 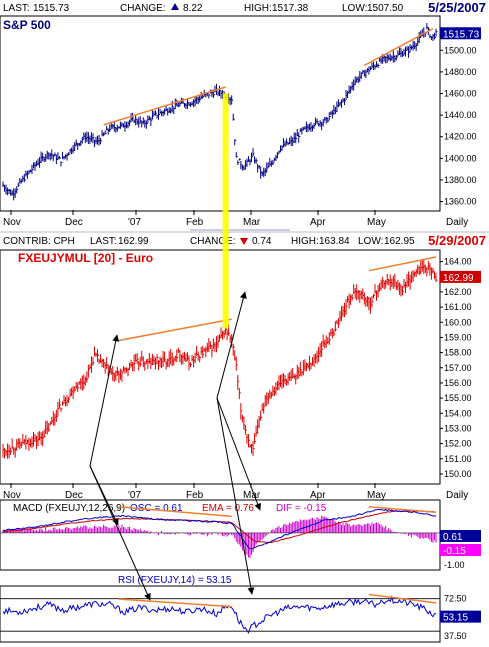 I want to click on rsi-line, so click(x=219, y=614).